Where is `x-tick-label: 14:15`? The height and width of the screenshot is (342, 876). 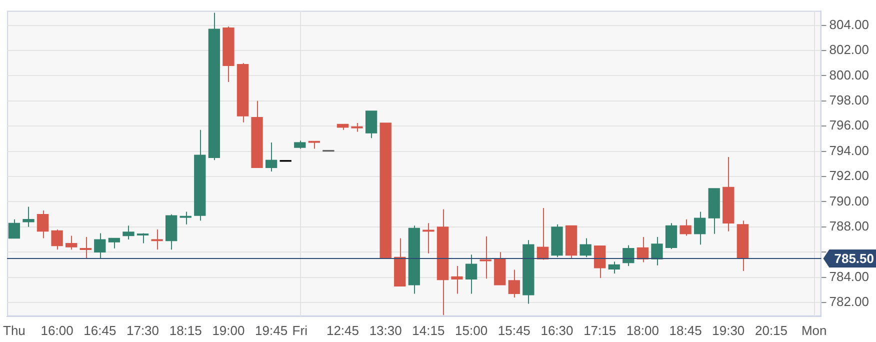
x-tick-label: 14:15 is located at coordinates (428, 330).